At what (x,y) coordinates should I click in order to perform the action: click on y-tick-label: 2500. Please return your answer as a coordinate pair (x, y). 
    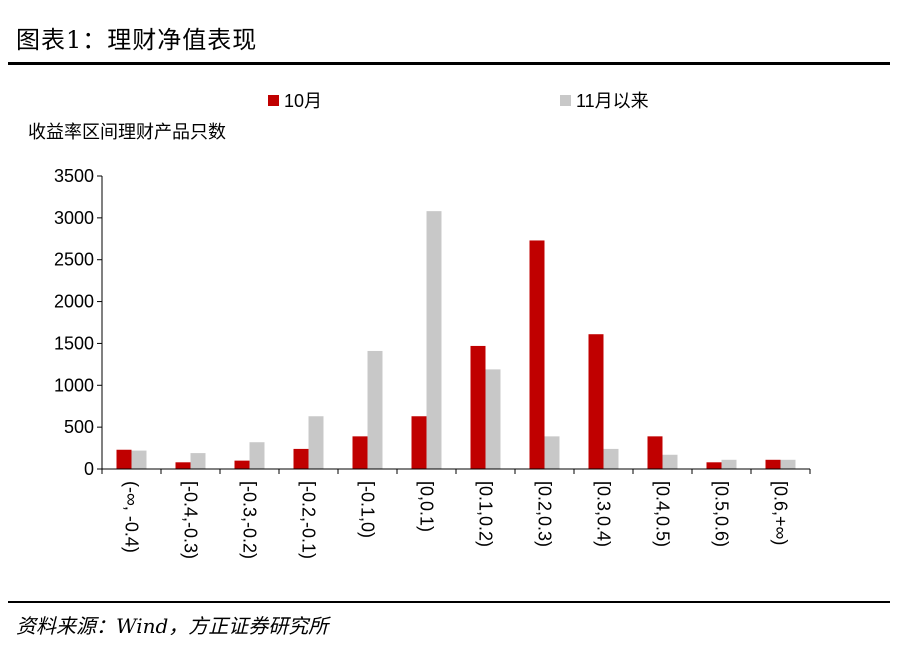
    Looking at the image, I should click on (74, 260).